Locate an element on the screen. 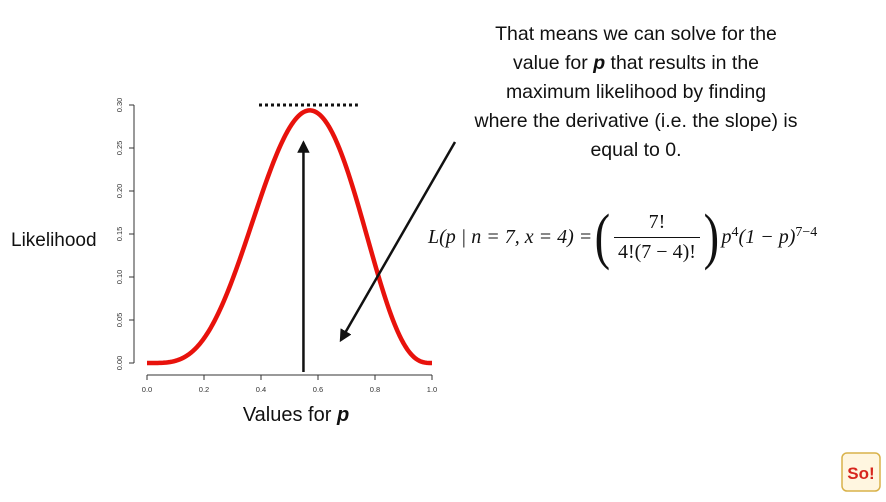 This screenshot has width=886, height=502. formula-fraction: 7! 4!(7 − 4)! is located at coordinates (656, 237).